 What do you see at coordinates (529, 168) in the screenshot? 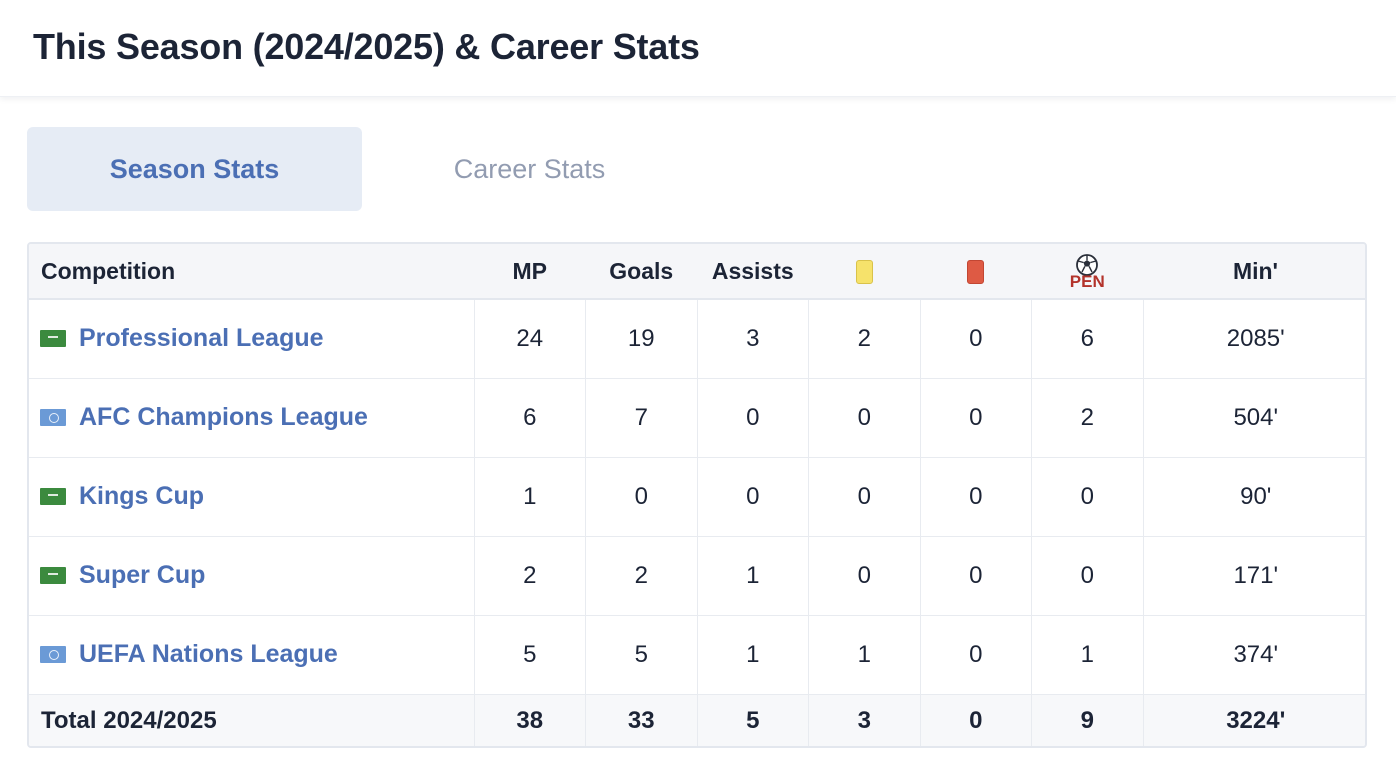
I see `tab-career-stats: Career Stats` at bounding box center [529, 168].